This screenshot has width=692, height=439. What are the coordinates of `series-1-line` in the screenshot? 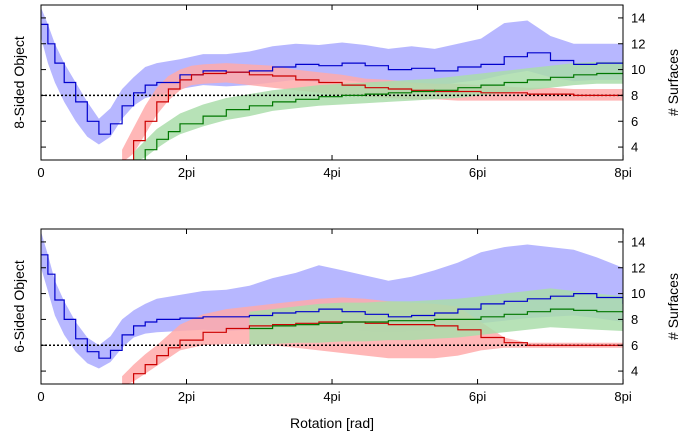 It's located at (372, 115).